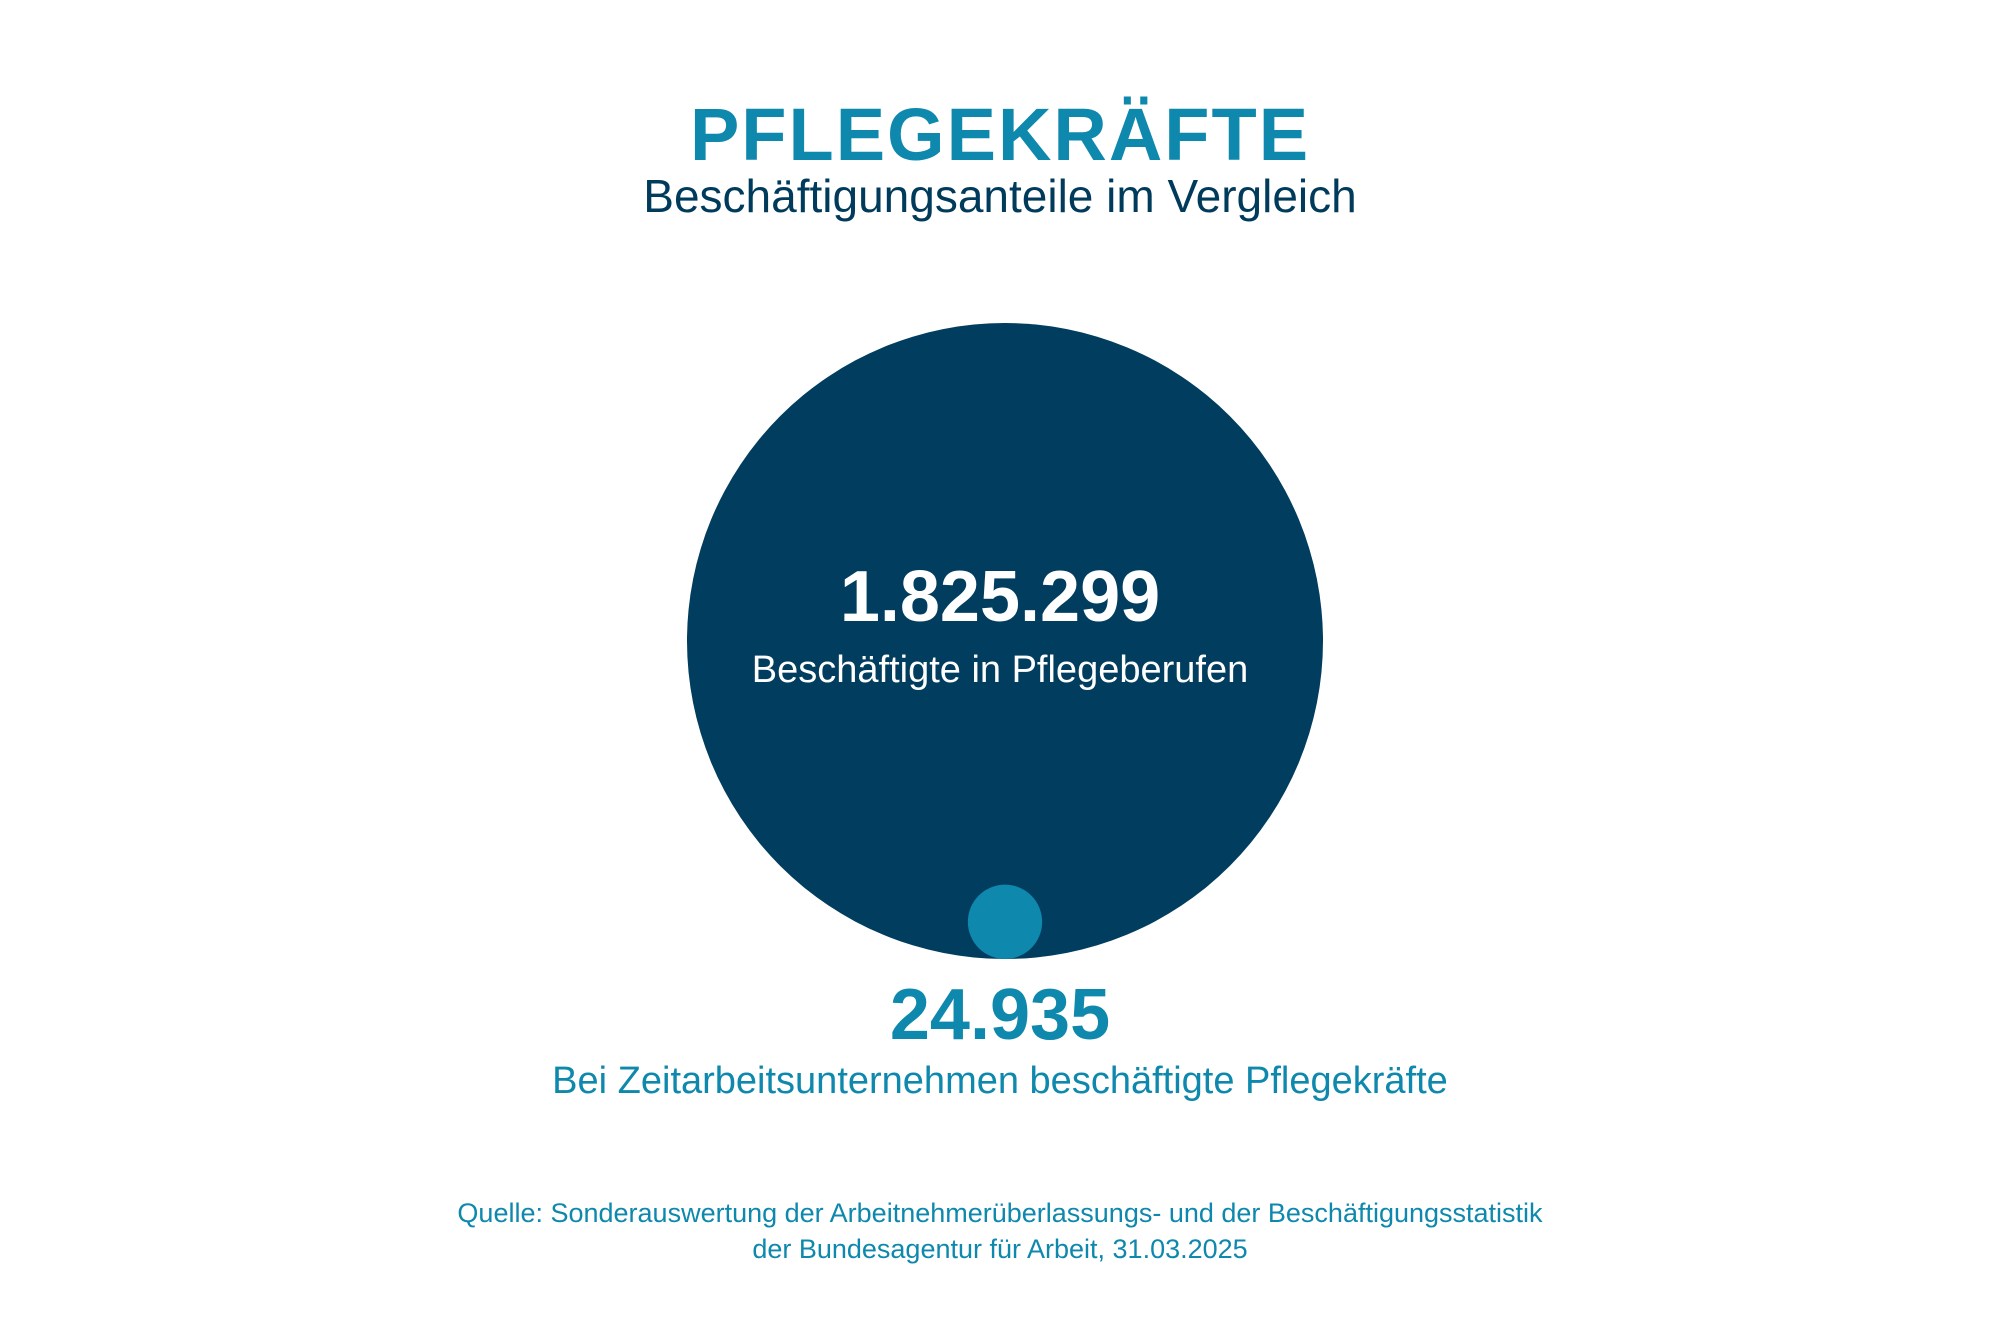 The image size is (2000, 1333). What do you see at coordinates (1000, 1015) in the screenshot?
I see `temp-agency-value: 24.935` at bounding box center [1000, 1015].